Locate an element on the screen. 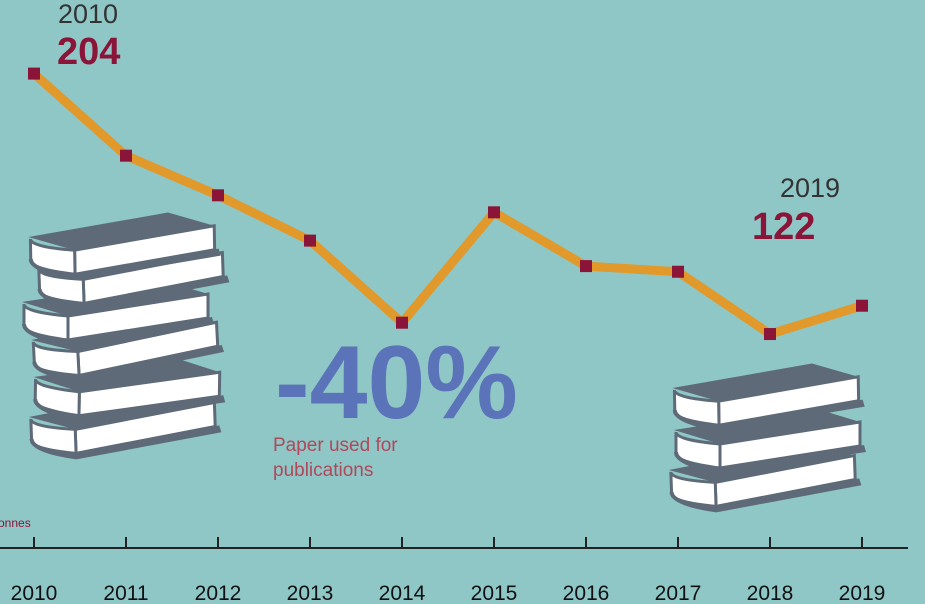 The image size is (925, 604). book-stack-left is located at coordinates (126, 336).